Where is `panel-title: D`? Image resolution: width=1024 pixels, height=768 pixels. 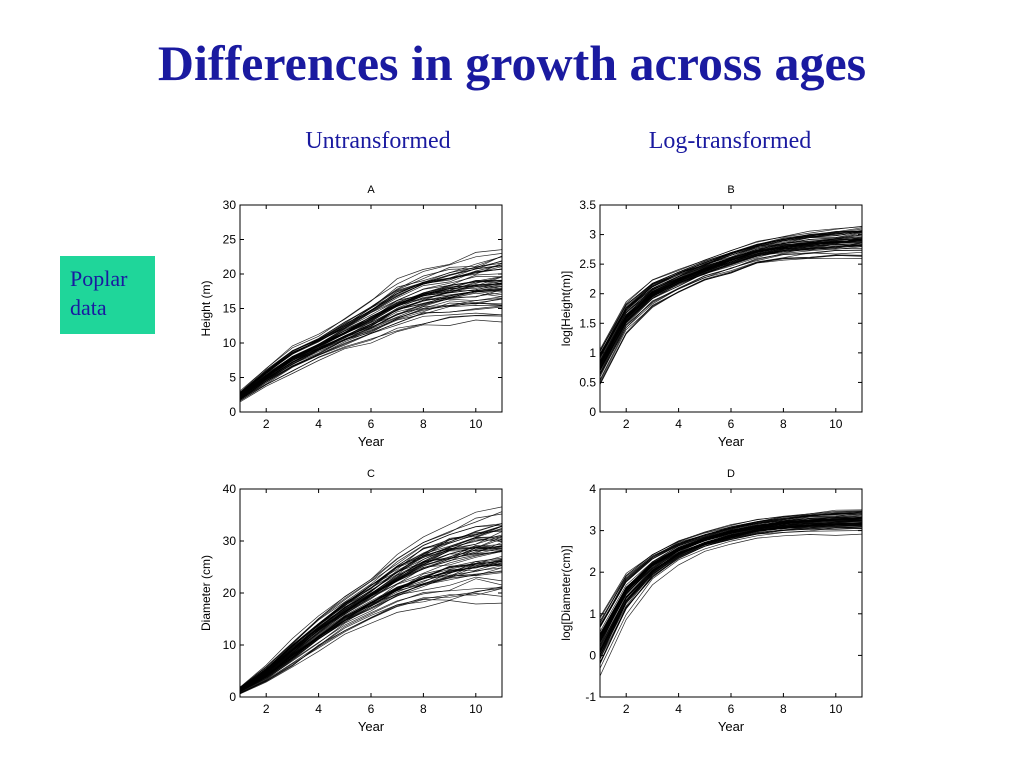
panel-title: D is located at coordinates (731, 474).